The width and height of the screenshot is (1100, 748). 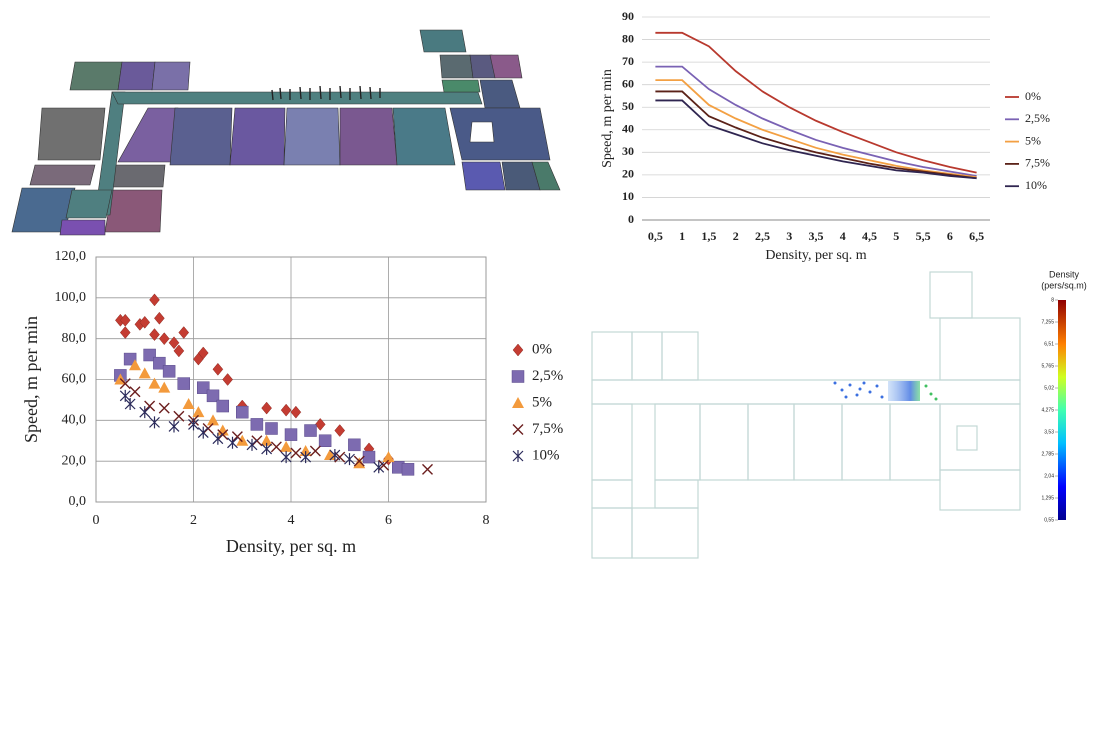 I want to click on y-tick-label: 90, so click(x=628, y=16).